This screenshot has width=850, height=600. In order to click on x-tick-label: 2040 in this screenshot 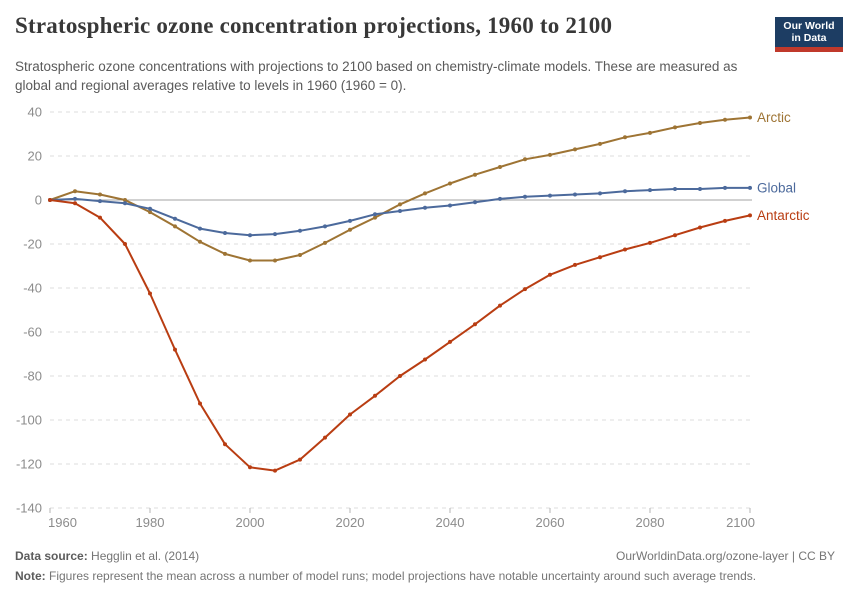, I will do `click(450, 522)`.